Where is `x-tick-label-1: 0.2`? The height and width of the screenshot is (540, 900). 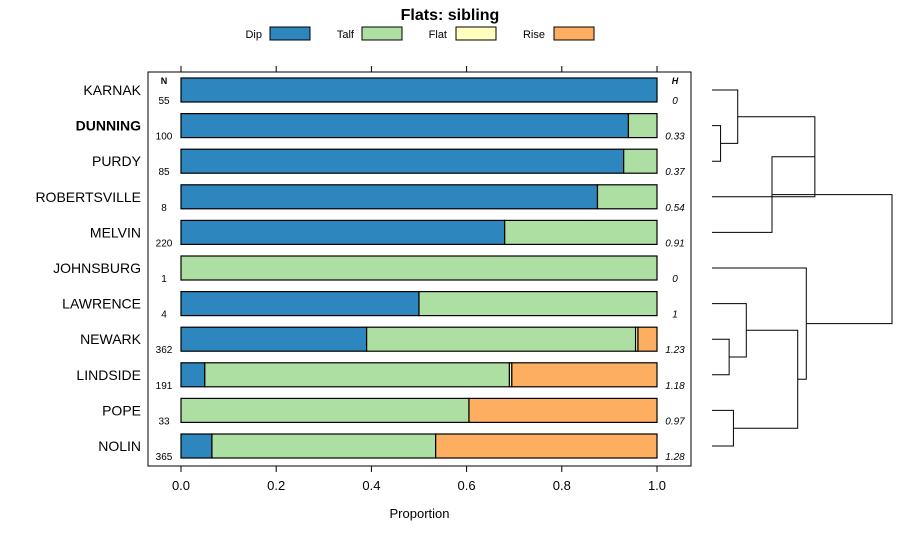
x-tick-label-1: 0.2 is located at coordinates (276, 485).